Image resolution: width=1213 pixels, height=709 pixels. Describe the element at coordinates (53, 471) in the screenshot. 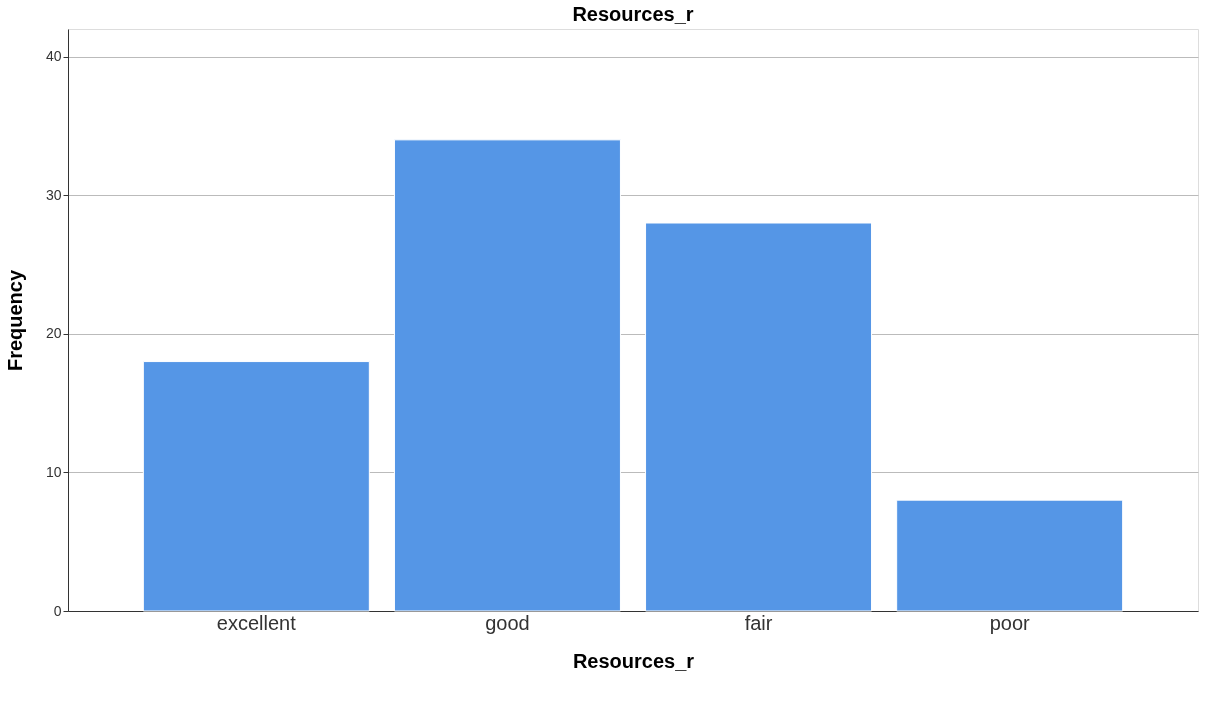

I see `y-tick-label: 10` at that location.